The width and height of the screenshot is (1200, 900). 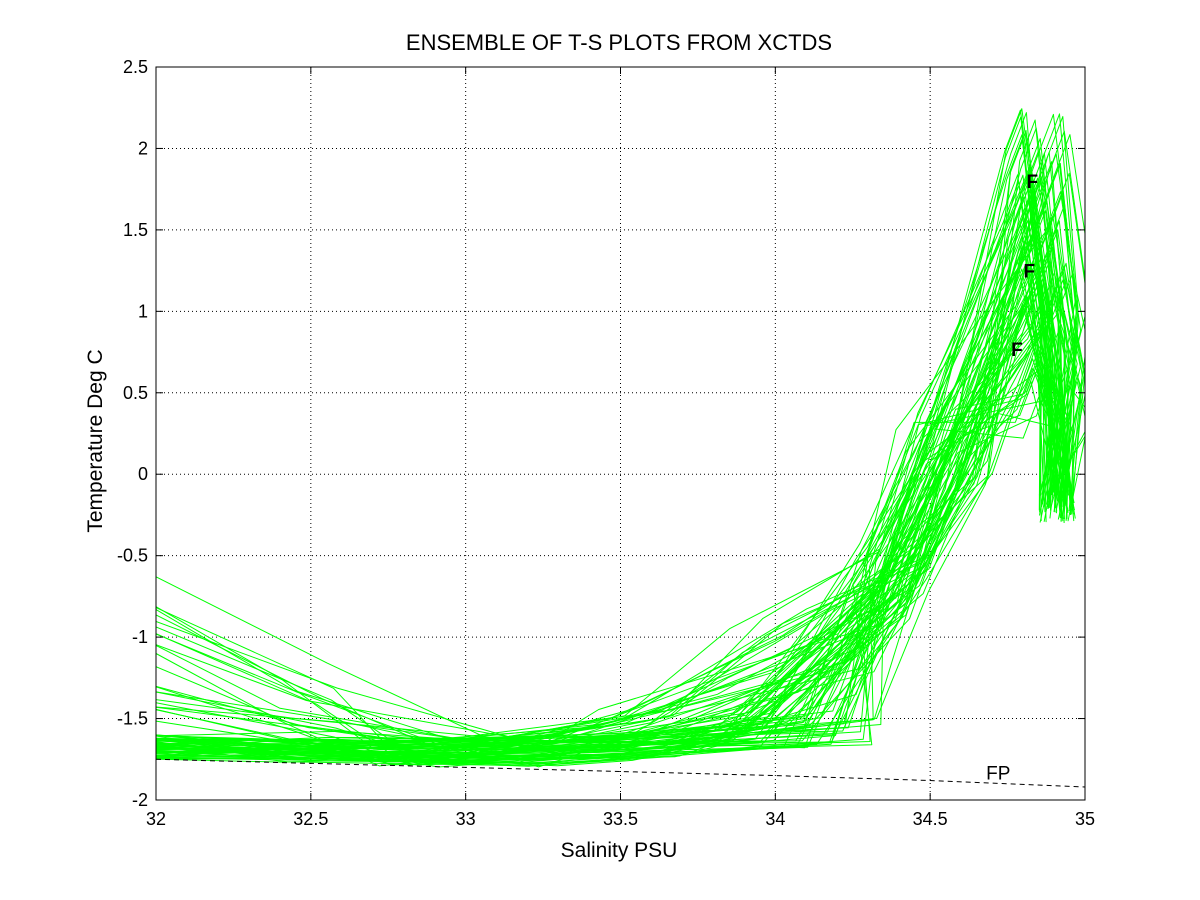 I want to click on y-tick-label: 0.5, so click(x=135, y=393).